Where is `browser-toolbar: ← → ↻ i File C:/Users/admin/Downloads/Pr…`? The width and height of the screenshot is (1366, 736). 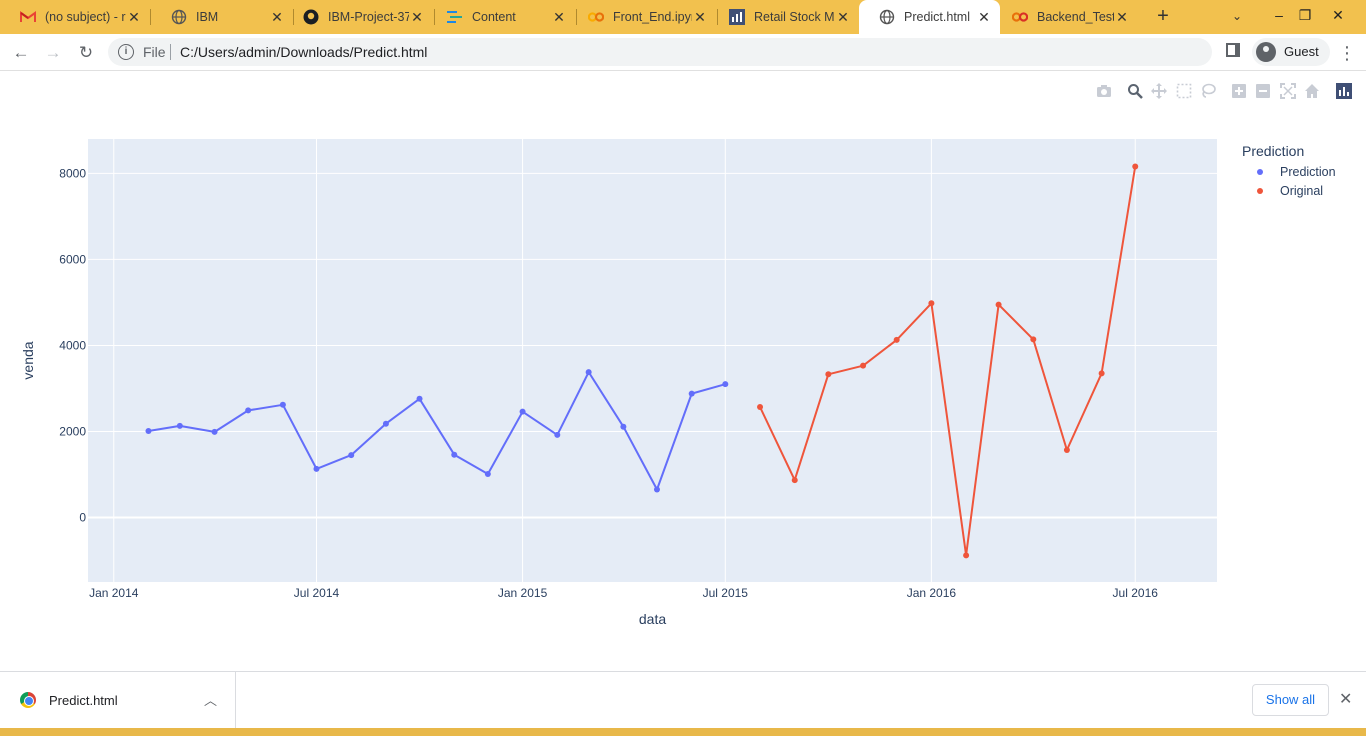
browser-toolbar: ← → ↻ i File C:/Users/admin/Downloads/Pr… is located at coordinates (683, 52).